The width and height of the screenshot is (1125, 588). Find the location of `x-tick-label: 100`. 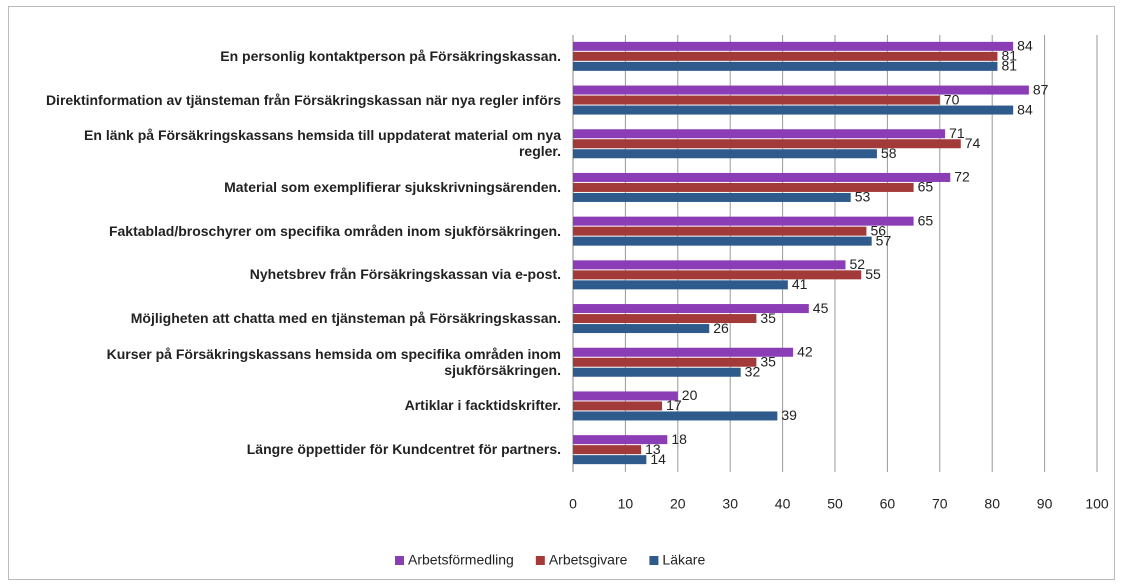

x-tick-label: 100 is located at coordinates (1097, 504).